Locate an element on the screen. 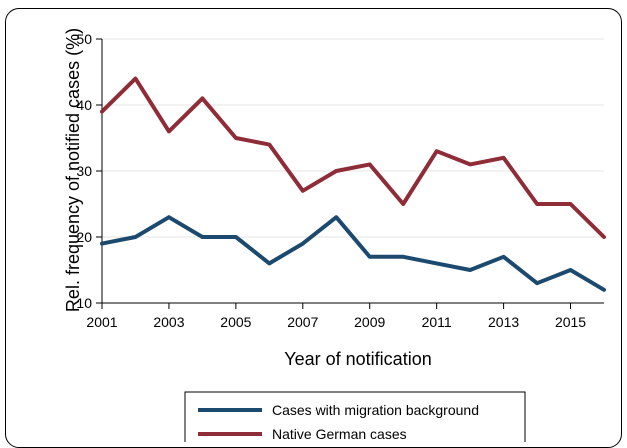 This screenshot has height=448, width=627. x-tick-label-6: 2013 is located at coordinates (503, 322).